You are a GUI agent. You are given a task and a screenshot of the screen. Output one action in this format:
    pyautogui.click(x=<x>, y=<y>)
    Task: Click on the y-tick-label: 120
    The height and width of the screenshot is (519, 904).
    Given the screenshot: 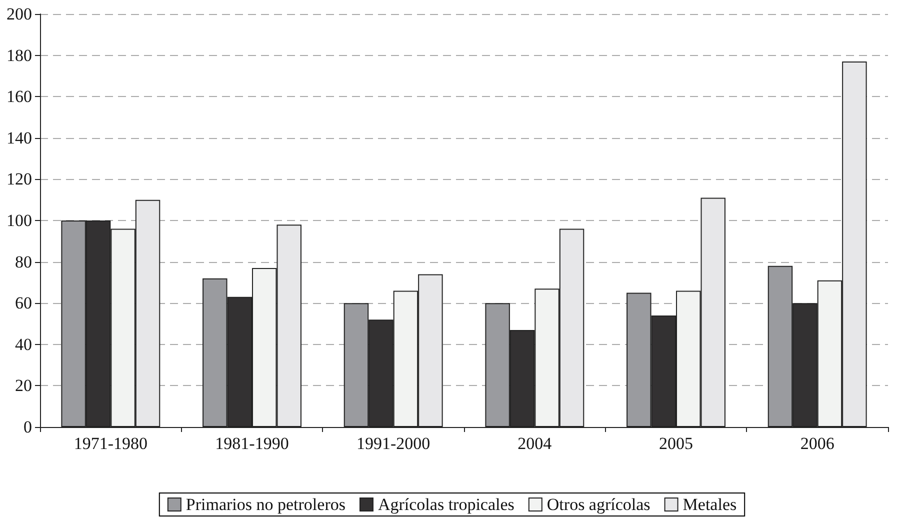 What is the action you would take?
    pyautogui.click(x=19, y=179)
    